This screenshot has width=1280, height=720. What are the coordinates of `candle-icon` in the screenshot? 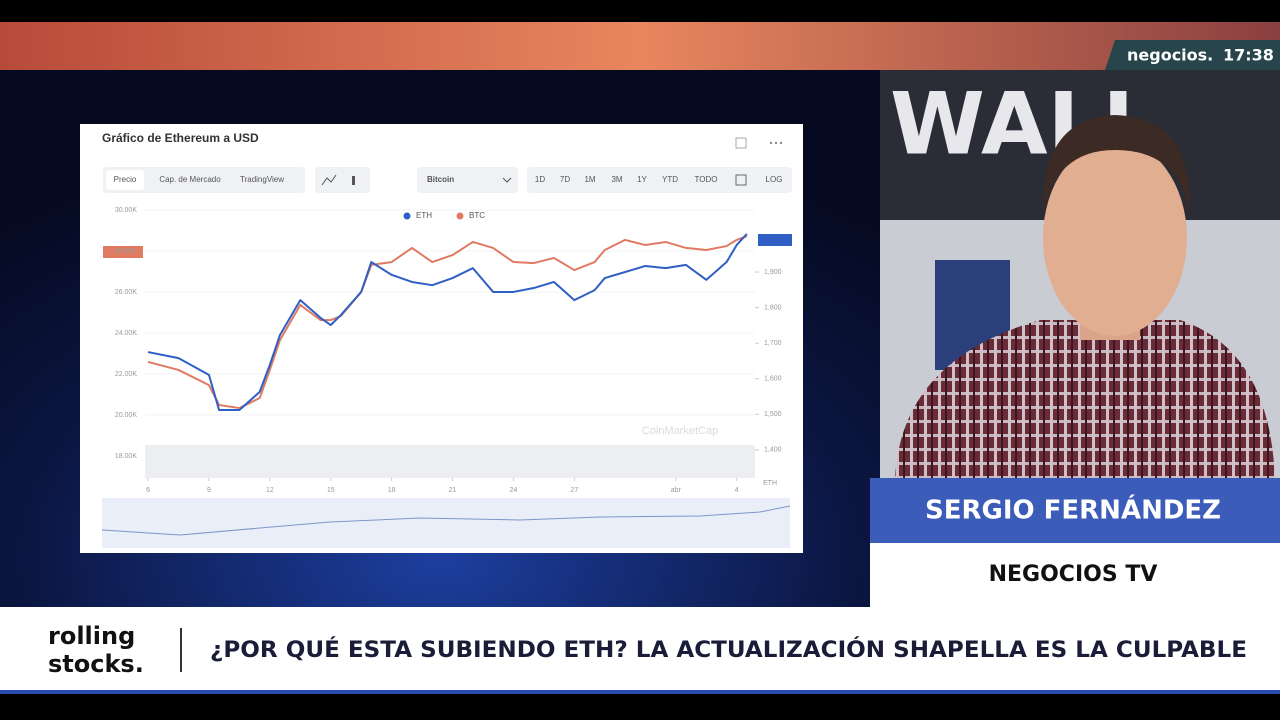 It's located at (353, 180).